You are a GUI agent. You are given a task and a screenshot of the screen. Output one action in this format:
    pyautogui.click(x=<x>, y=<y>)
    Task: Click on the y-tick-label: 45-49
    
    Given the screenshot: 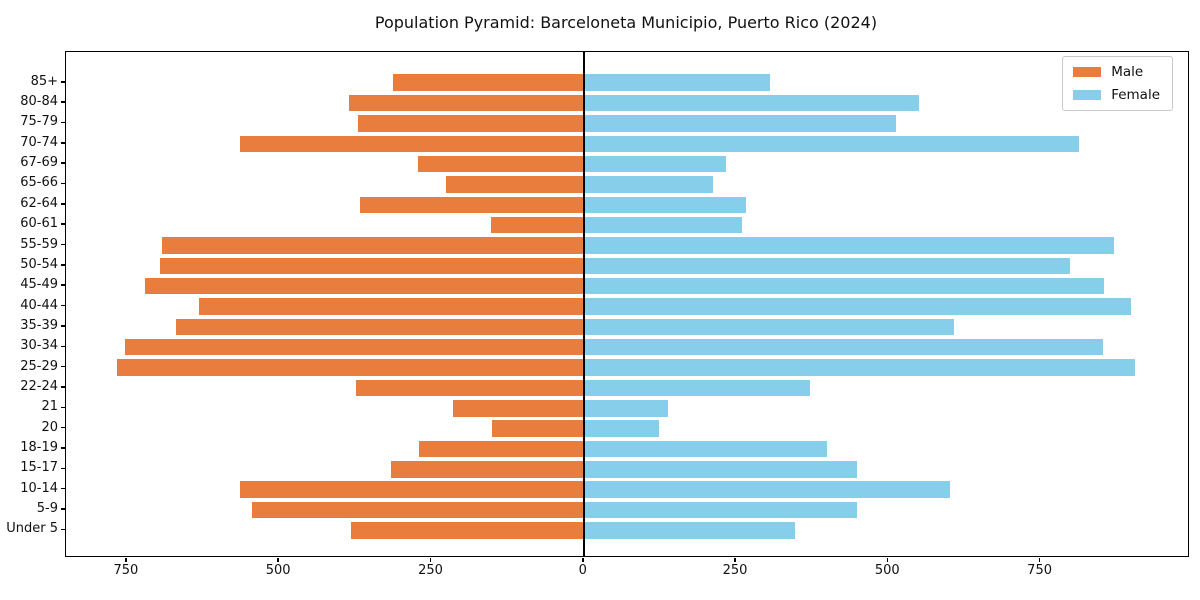 What is the action you would take?
    pyautogui.click(x=39, y=285)
    